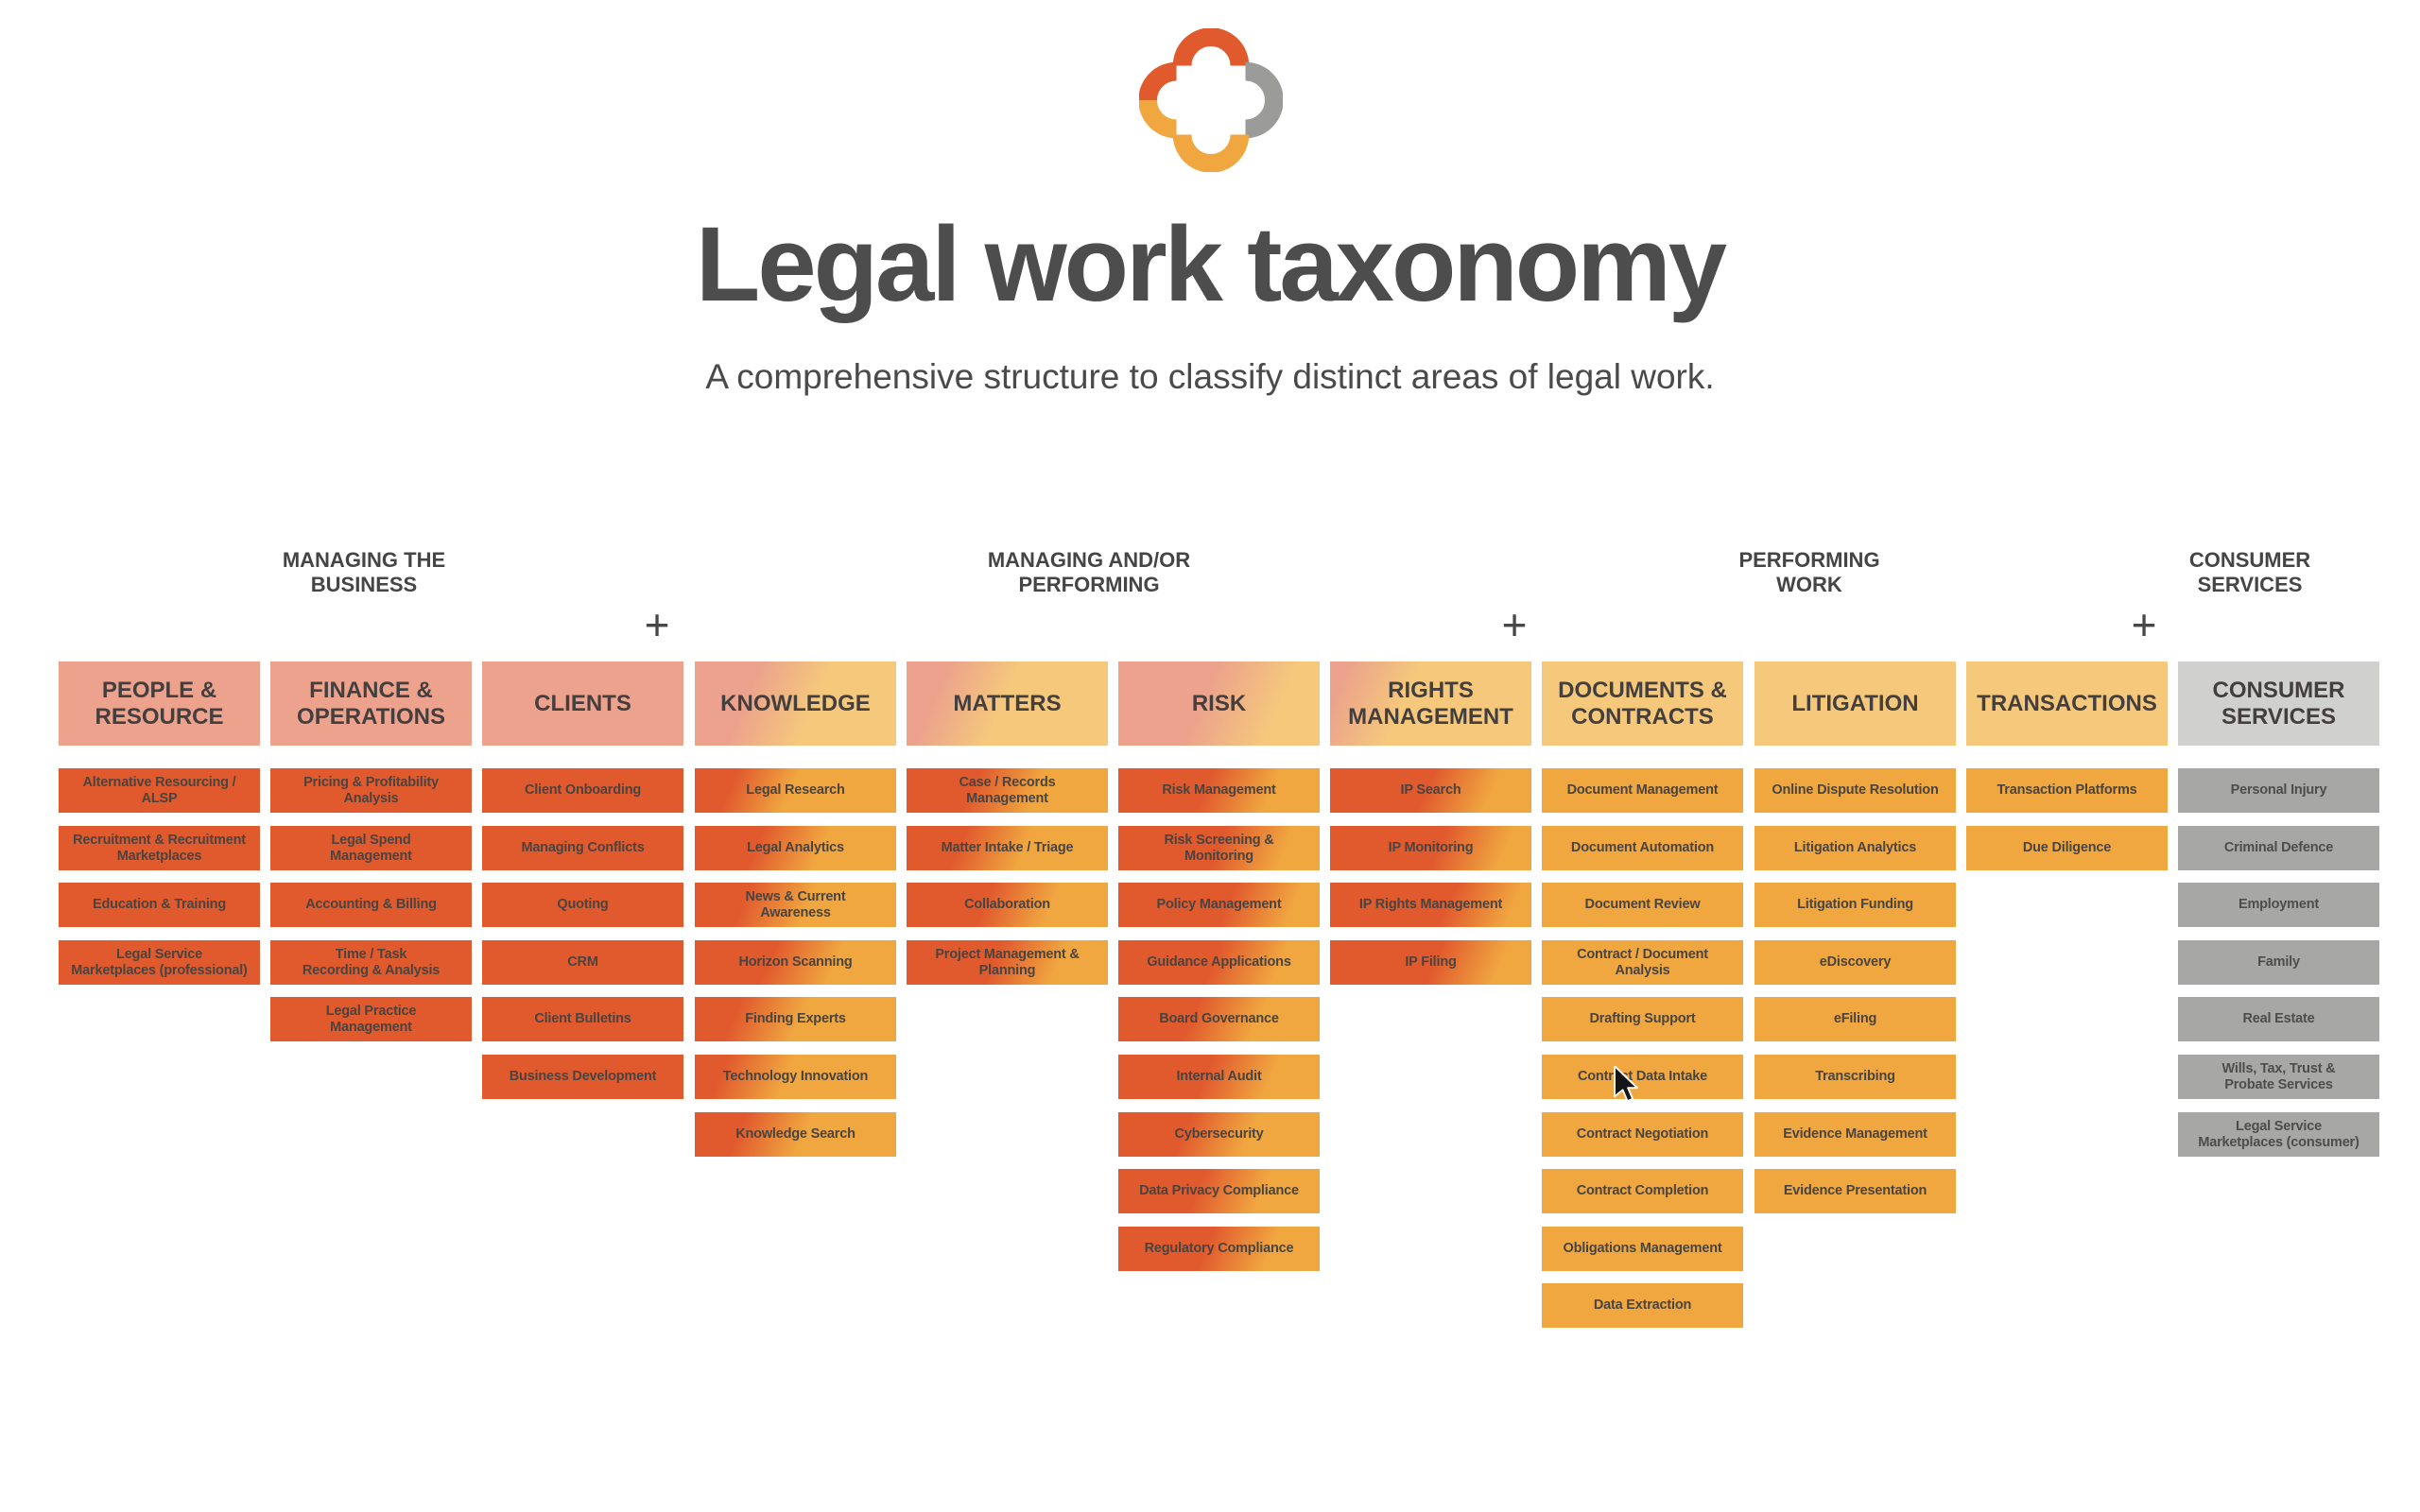 The image size is (2420, 1512). I want to click on taxonomy-cell: Document Automation, so click(1642, 848).